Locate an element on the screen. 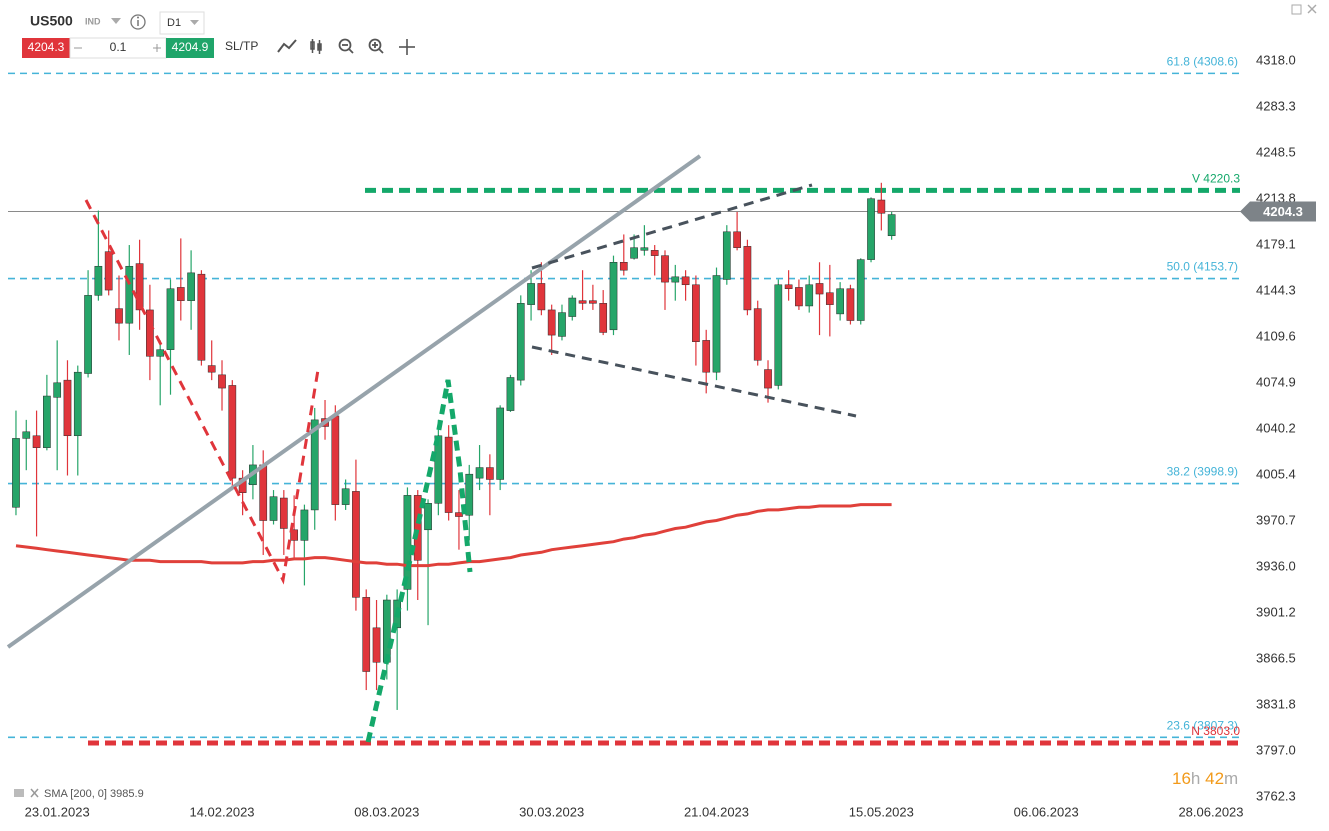 The height and width of the screenshot is (831, 1329). dropdown-arrow is located at coordinates (116, 21).